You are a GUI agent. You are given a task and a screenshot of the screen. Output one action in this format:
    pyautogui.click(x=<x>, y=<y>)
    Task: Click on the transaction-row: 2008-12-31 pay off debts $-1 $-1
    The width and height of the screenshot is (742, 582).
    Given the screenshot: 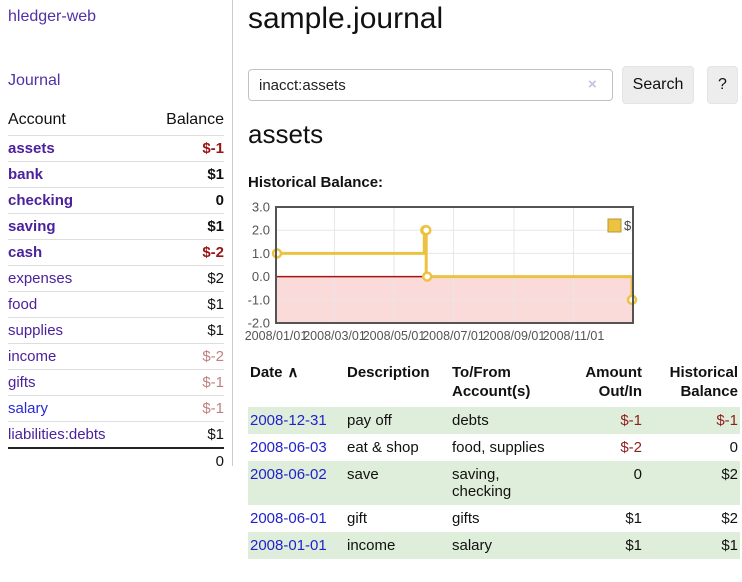 What is the action you would take?
    pyautogui.click(x=494, y=420)
    